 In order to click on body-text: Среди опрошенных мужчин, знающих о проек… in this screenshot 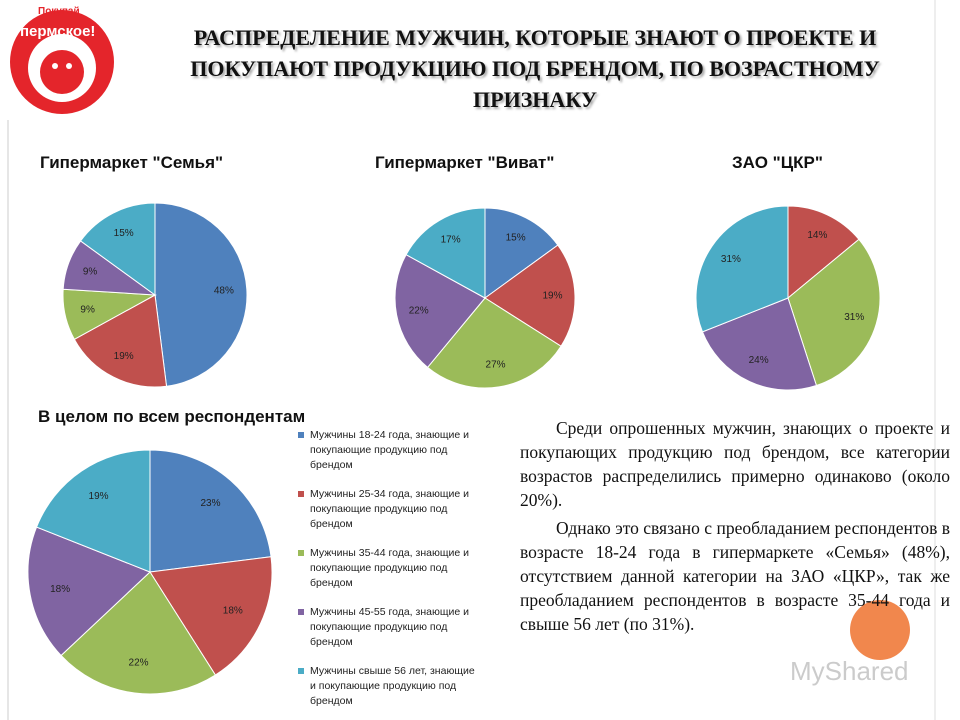, I will do `click(735, 526)`.